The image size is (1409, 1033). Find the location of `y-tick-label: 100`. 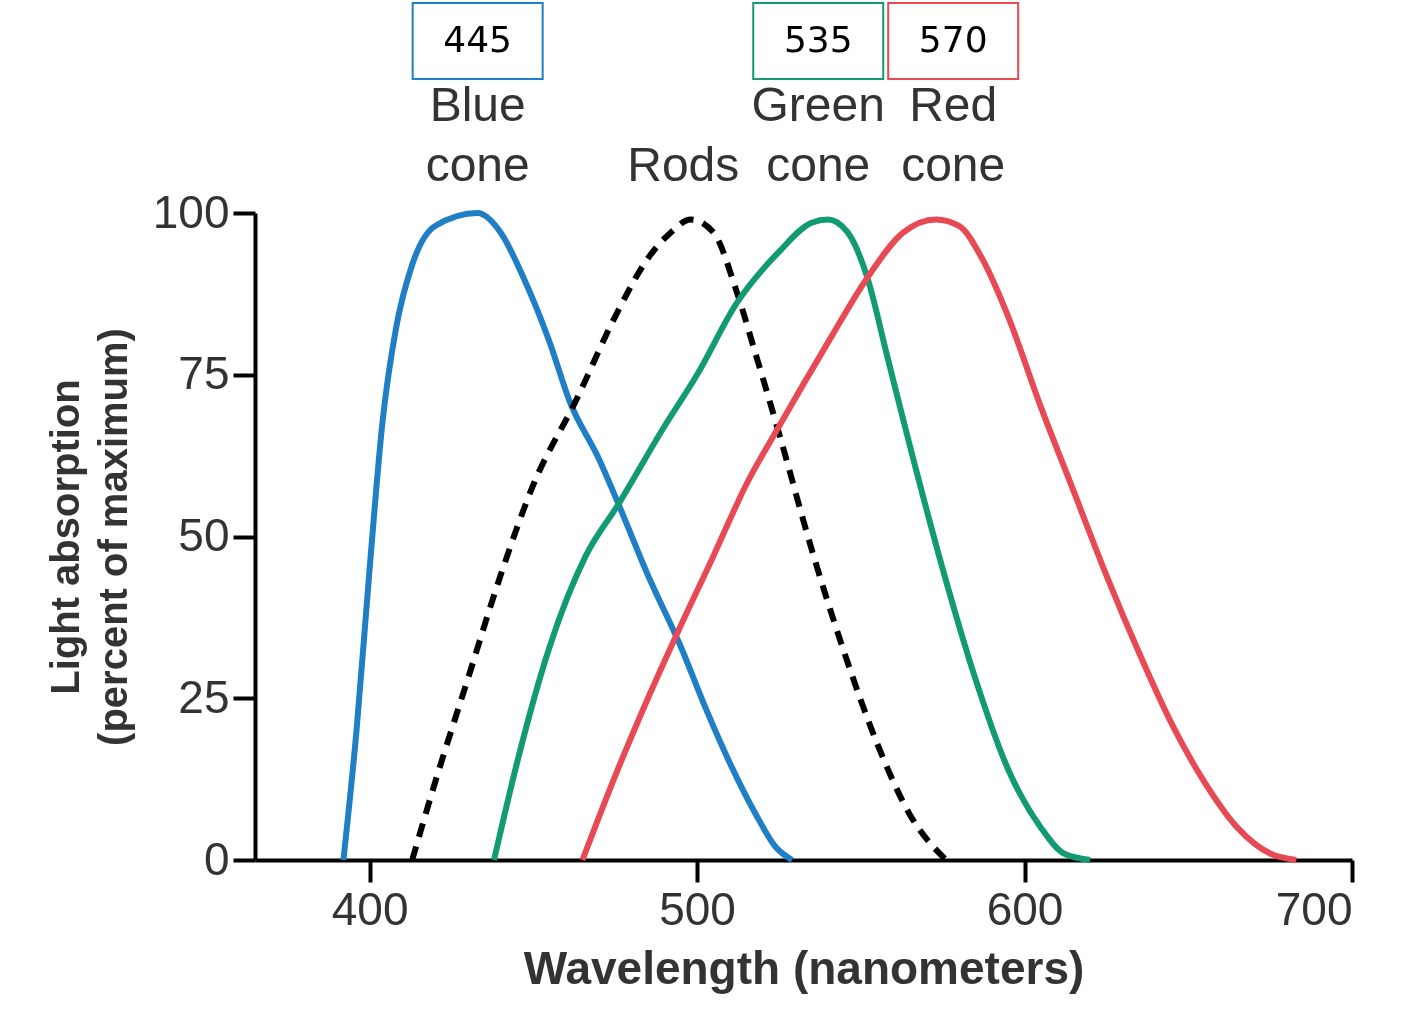

y-tick-label: 100 is located at coordinates (191, 211).